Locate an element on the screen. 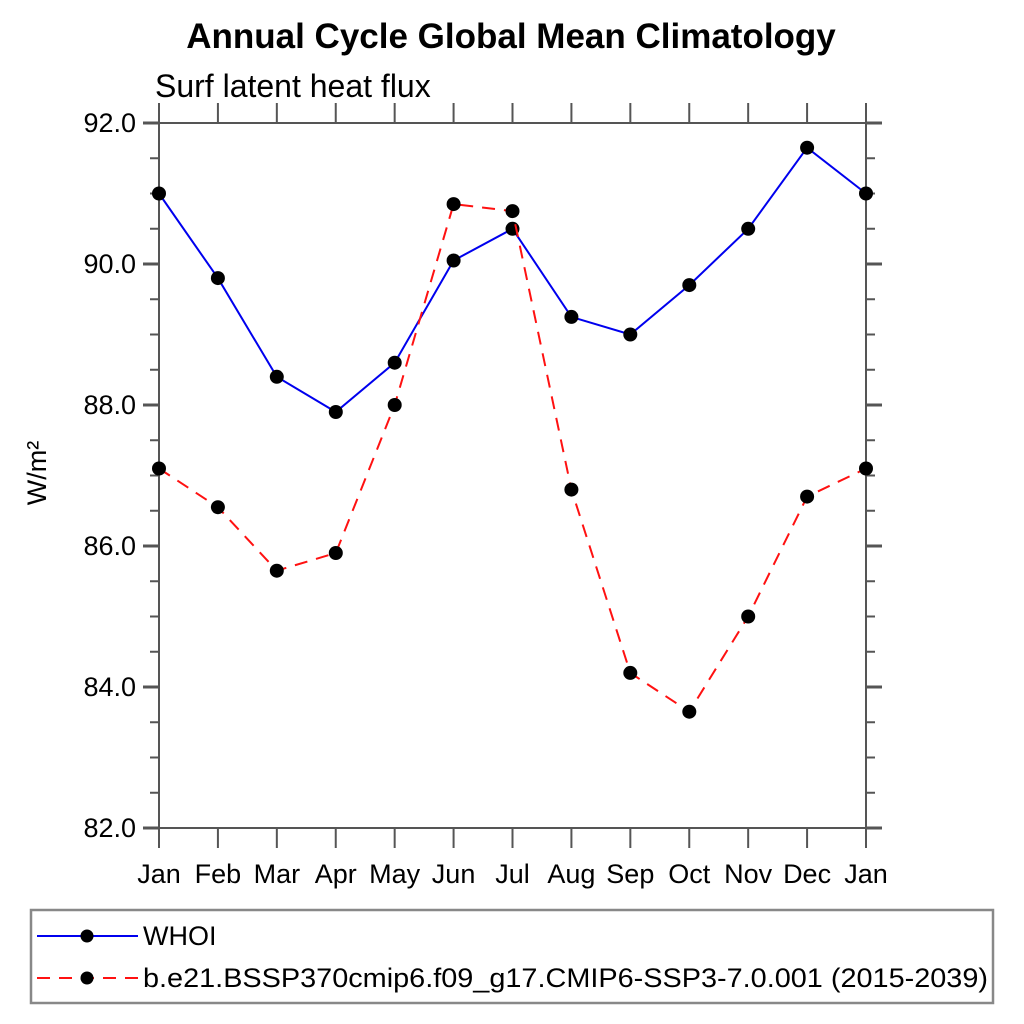 Image resolution: width=1024 pixels, height=1024 pixels. y-tick-label: 90.0 is located at coordinates (109, 264).